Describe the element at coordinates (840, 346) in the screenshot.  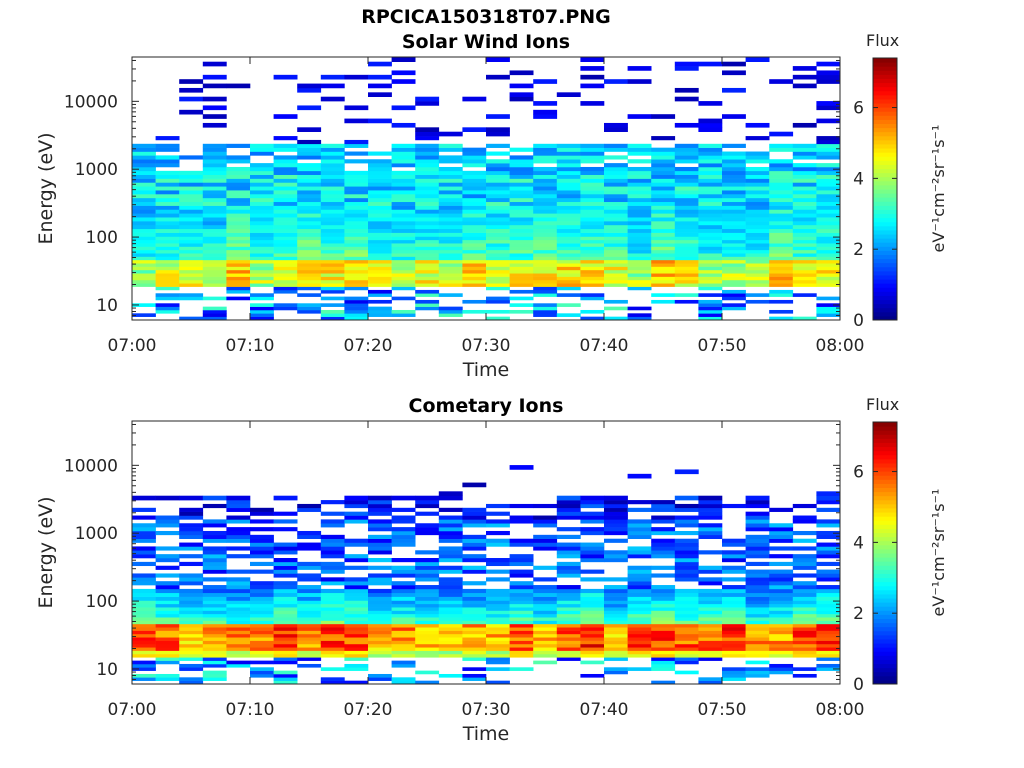
I see `x-tick-label: 08:00` at that location.